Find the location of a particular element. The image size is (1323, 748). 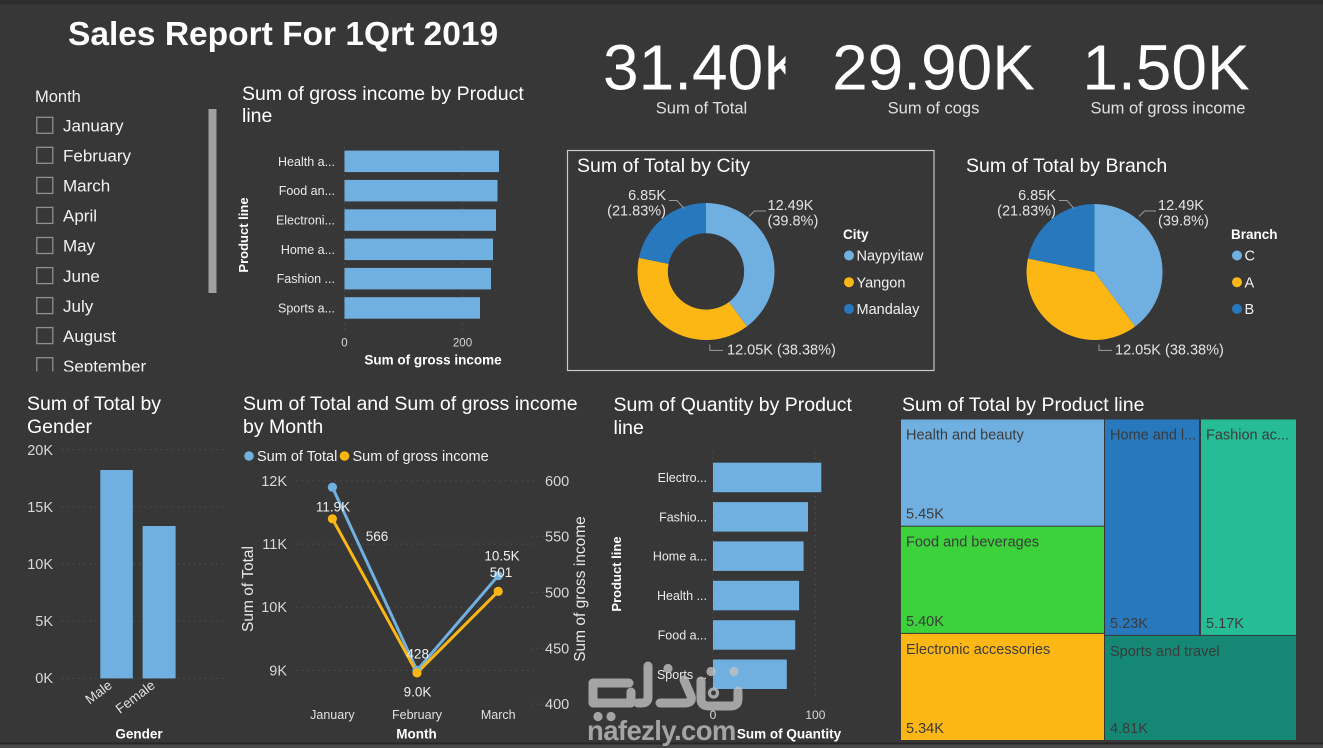

svg-text: C is located at coordinates (1250, 257).